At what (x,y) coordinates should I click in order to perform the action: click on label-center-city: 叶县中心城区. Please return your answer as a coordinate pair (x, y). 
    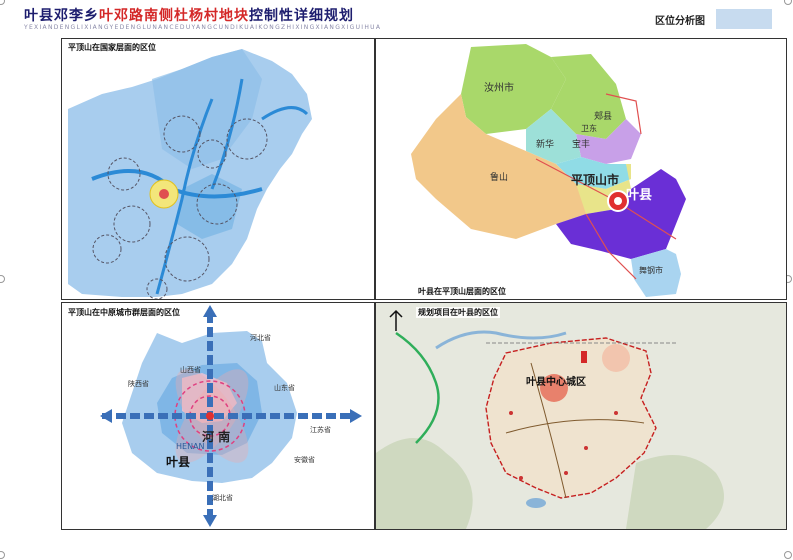
    Looking at the image, I should click on (556, 382).